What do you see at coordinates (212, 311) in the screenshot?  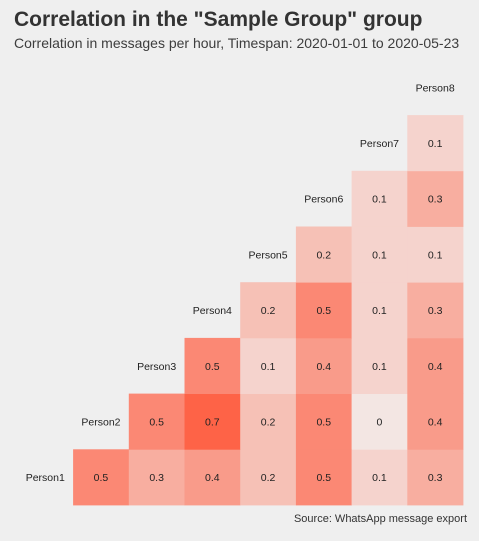 I see `person-label-person4: Person4` at bounding box center [212, 311].